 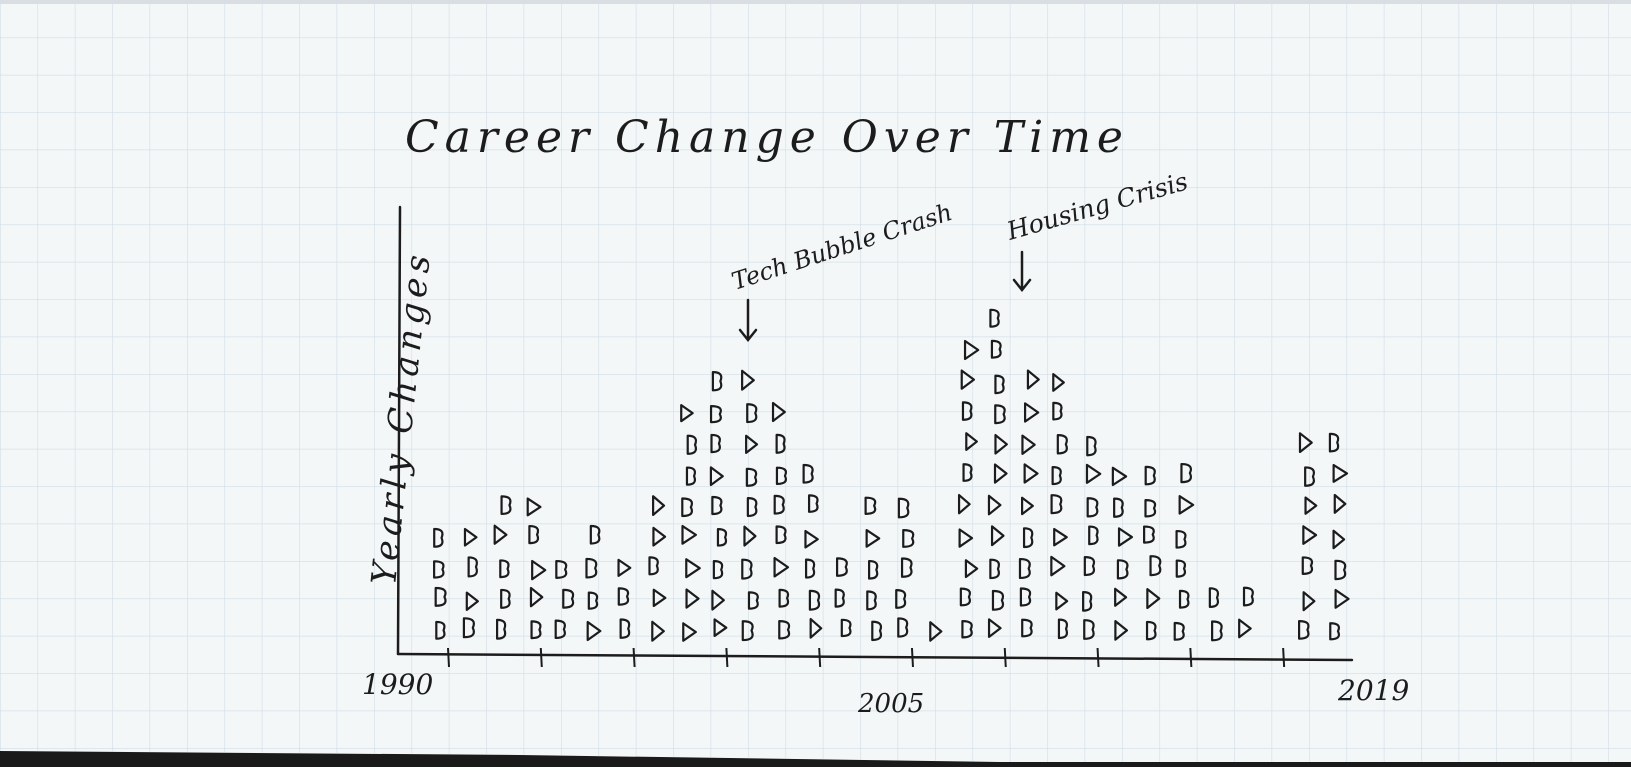 What do you see at coordinates (912, 657) in the screenshot?
I see `x-tick-2005` at bounding box center [912, 657].